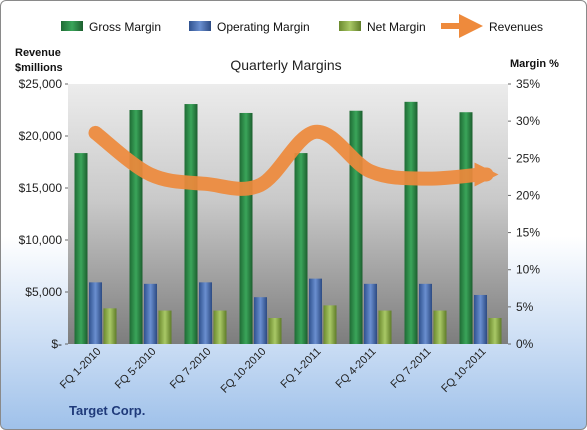 The height and width of the screenshot is (430, 587). What do you see at coordinates (528, 195) in the screenshot?
I see `right-tick-label: 20%` at bounding box center [528, 195].